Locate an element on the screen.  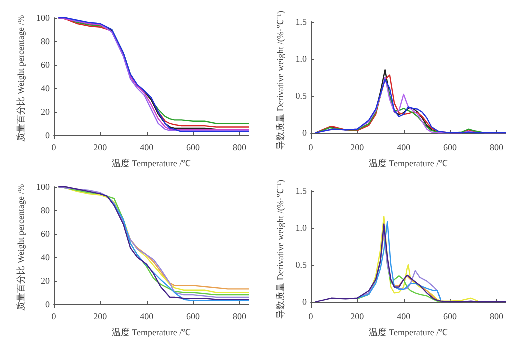
line-series is located at coordinates (411, 263).